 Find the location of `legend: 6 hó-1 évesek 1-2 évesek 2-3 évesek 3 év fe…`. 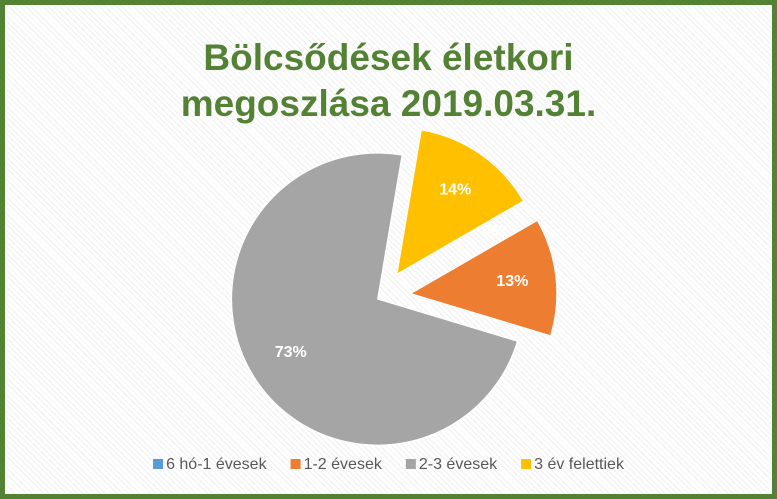

legend: 6 hó-1 évesek 1-2 évesek 2-3 évesek 3 év fe… is located at coordinates (389, 464).